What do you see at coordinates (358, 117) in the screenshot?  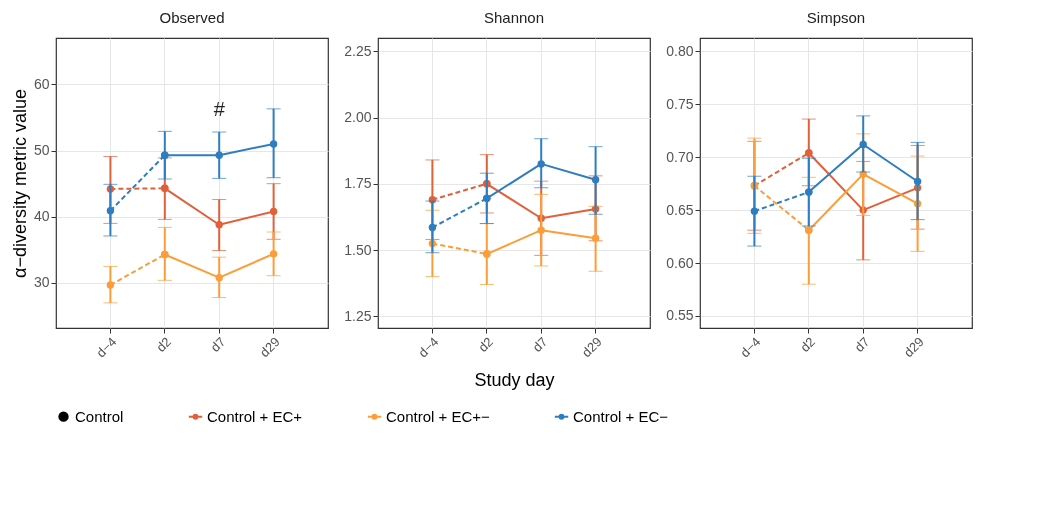 I see `y-tick-label: 2.00` at bounding box center [358, 117].